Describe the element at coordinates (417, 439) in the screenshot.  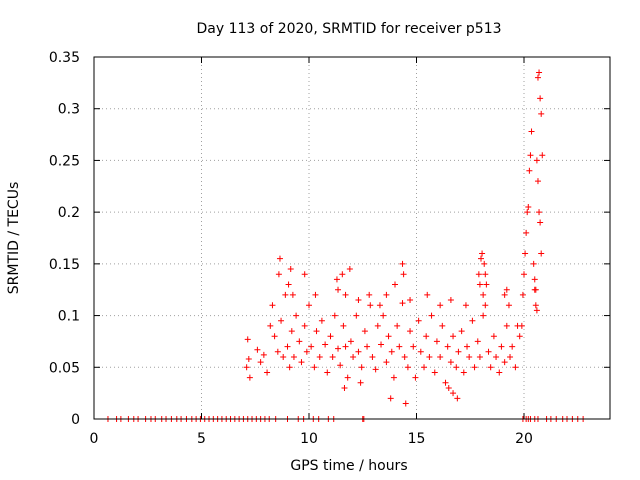
I see `x-tick-label: 15` at that location.